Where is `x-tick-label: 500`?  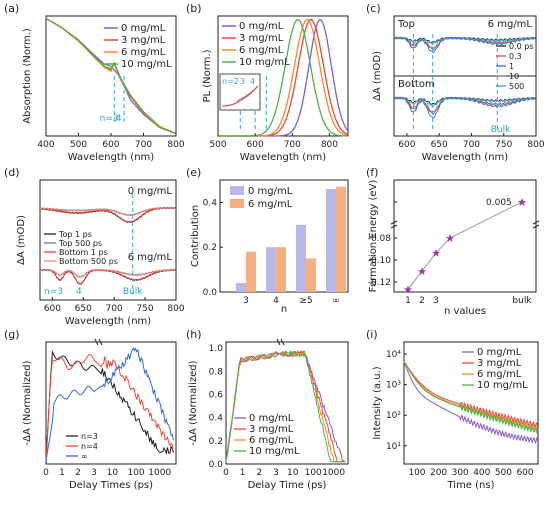
x-tick-label: 500 is located at coordinates (217, 145).